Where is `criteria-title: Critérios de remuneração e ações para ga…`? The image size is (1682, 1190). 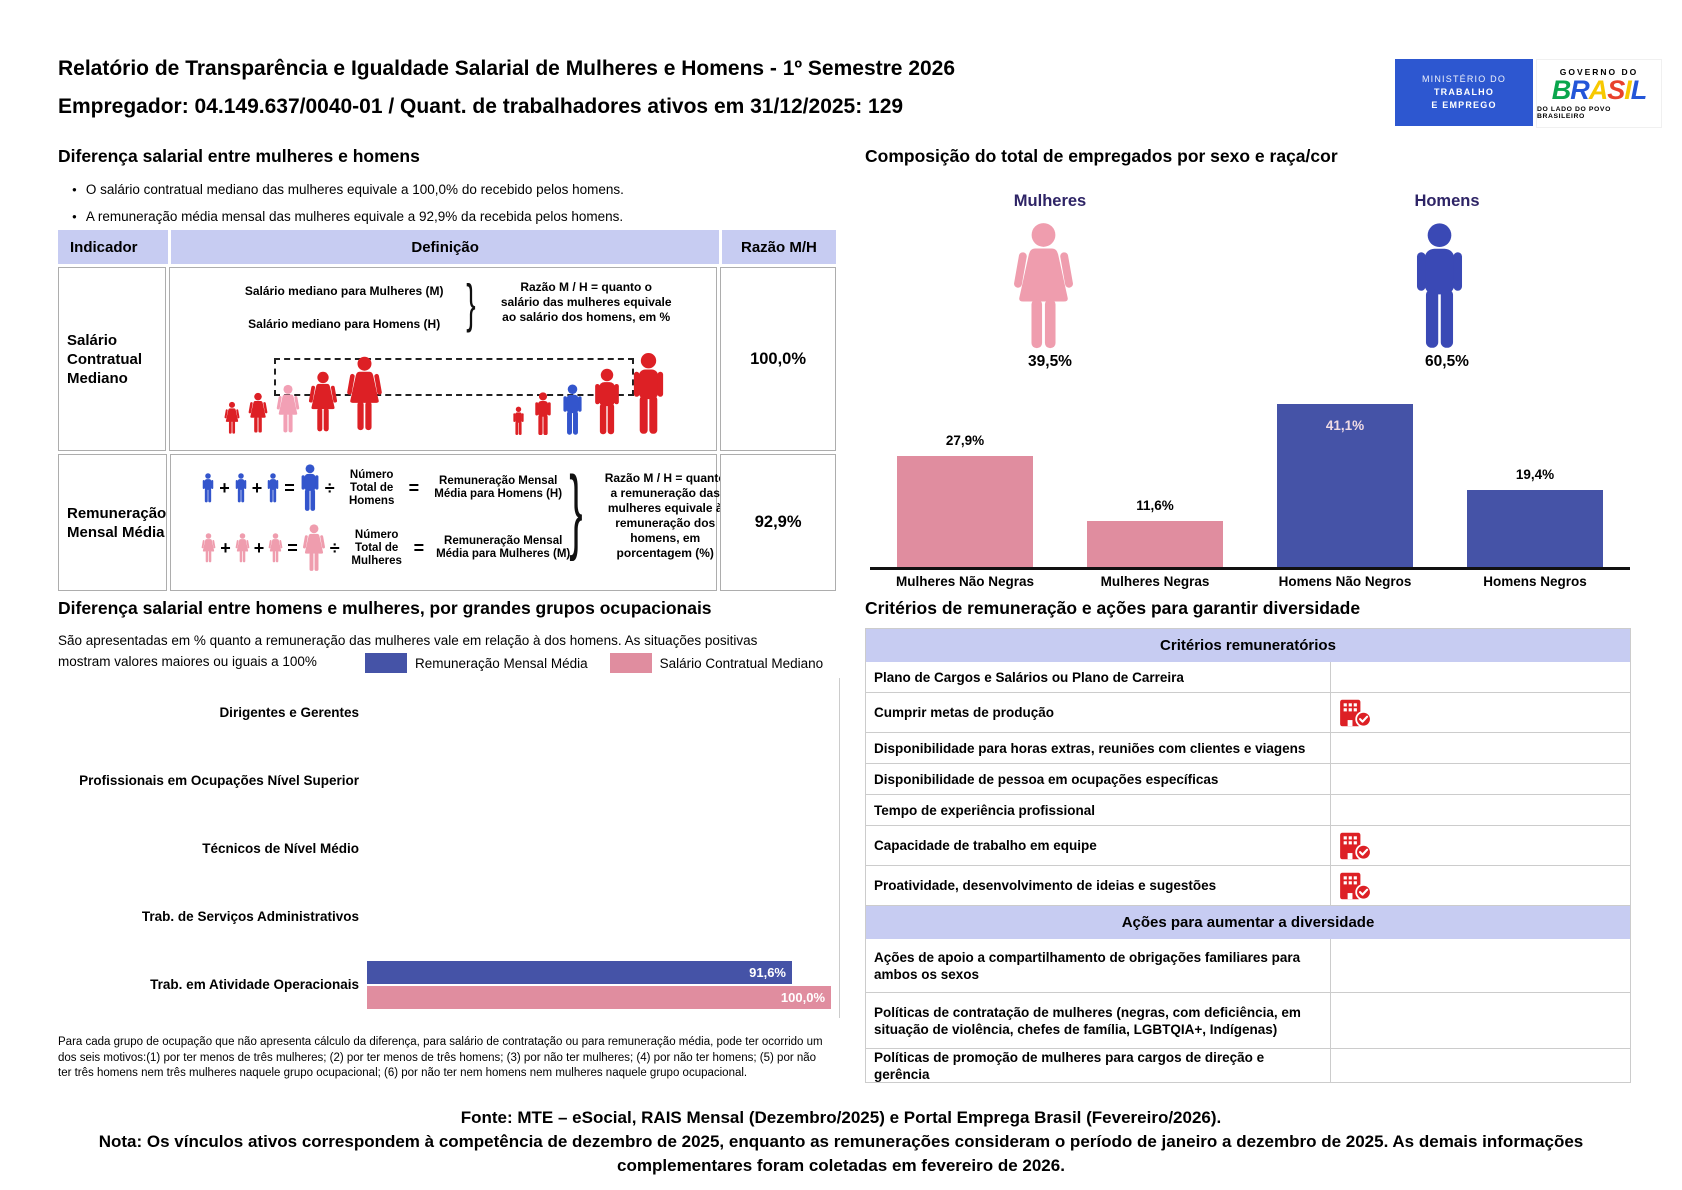 criteria-title: Critérios de remuneração e ações para ga… is located at coordinates (1113, 608).